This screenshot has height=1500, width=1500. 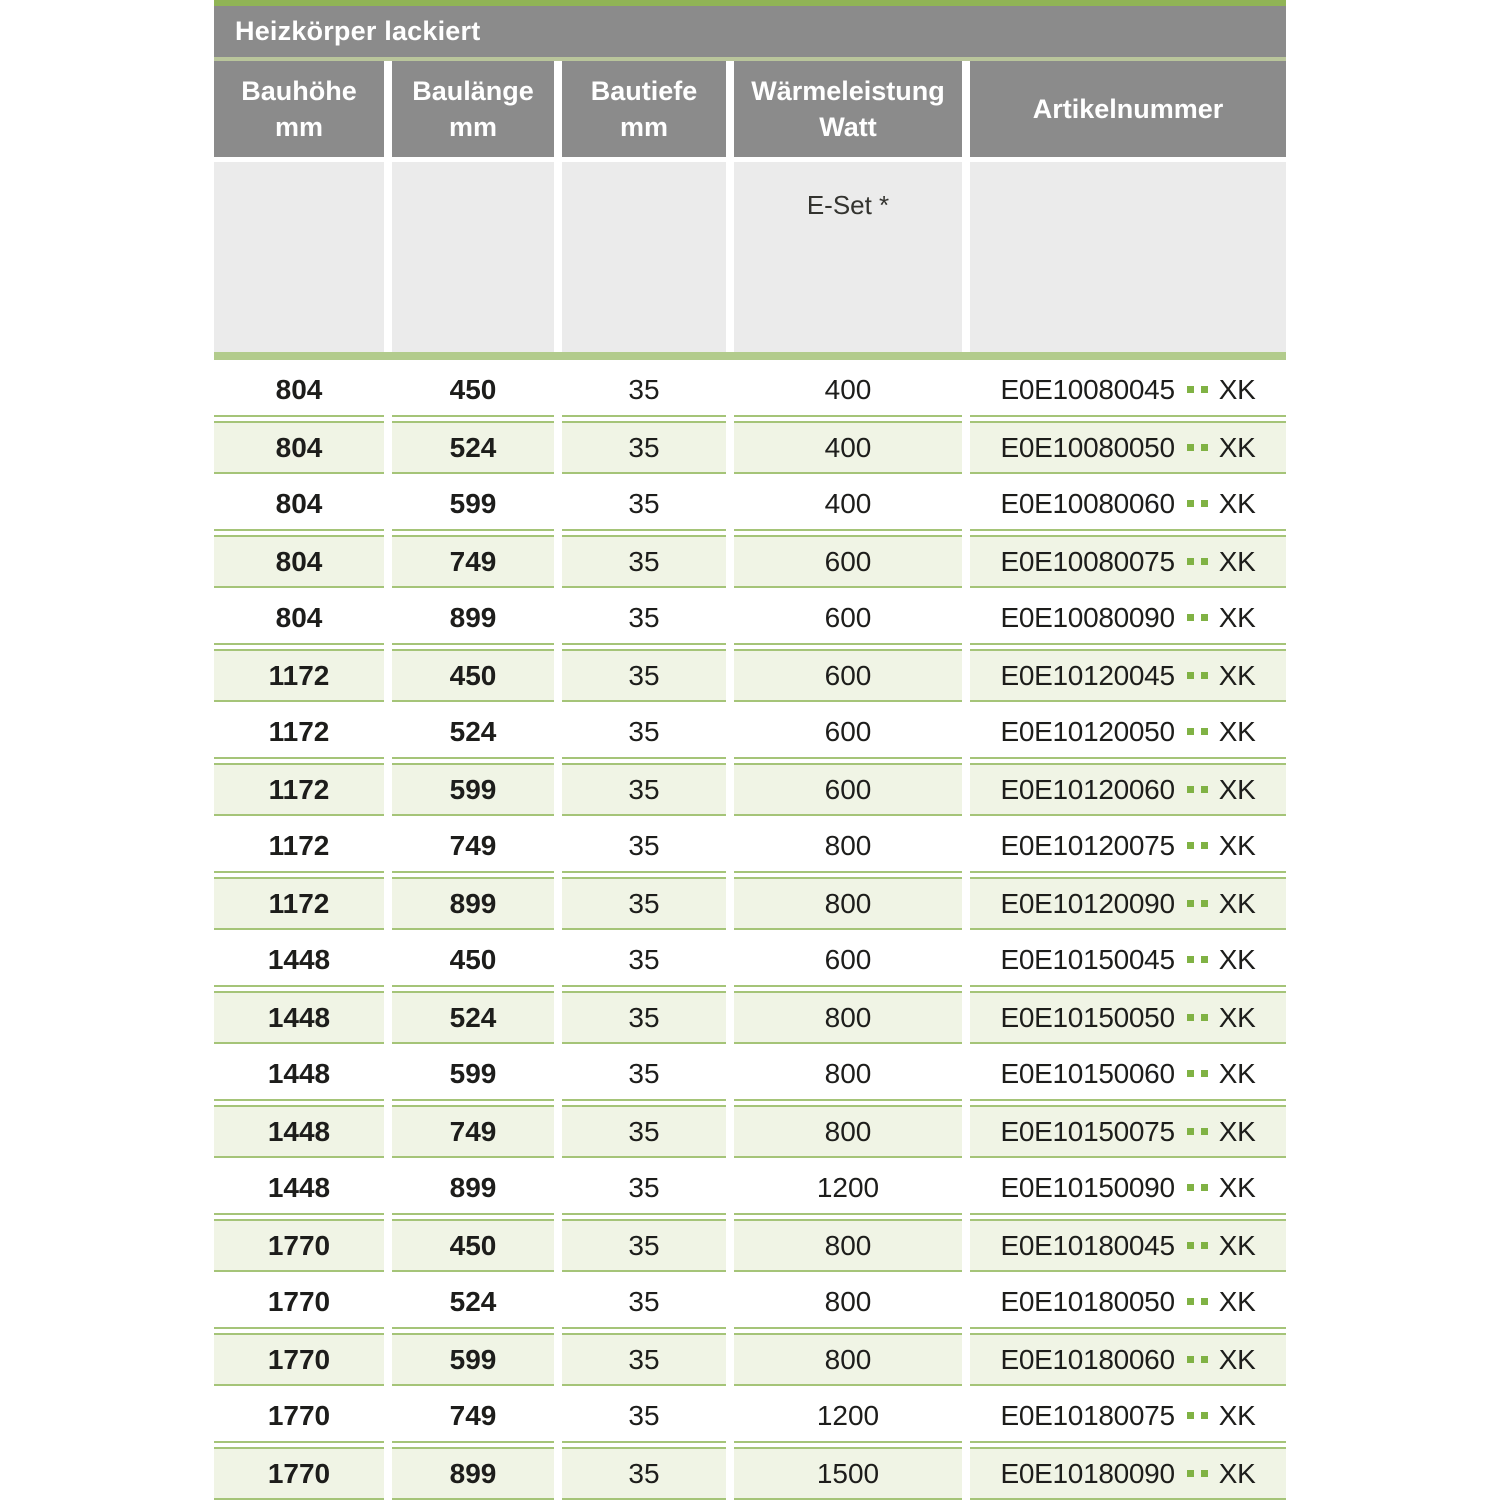 What do you see at coordinates (848, 90) in the screenshot?
I see `column-header-label: Wärmeleistung` at bounding box center [848, 90].